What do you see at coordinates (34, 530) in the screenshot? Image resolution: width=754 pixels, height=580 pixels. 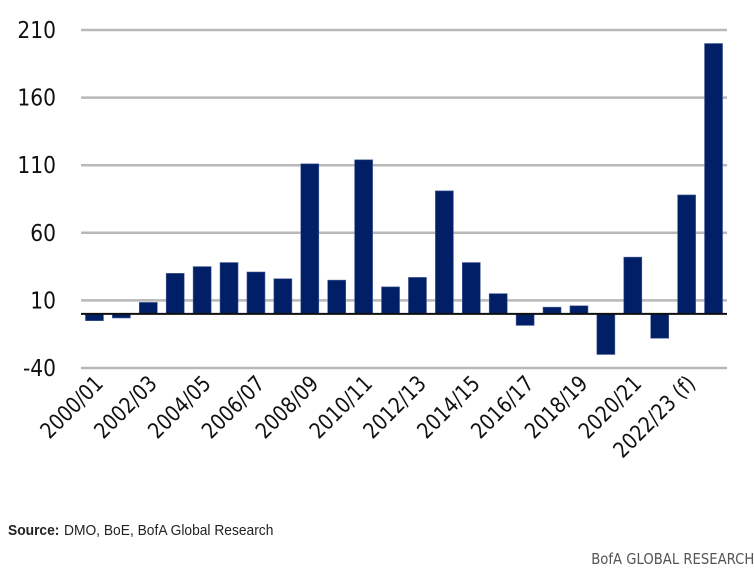 I see `source-label: Source:` at bounding box center [34, 530].